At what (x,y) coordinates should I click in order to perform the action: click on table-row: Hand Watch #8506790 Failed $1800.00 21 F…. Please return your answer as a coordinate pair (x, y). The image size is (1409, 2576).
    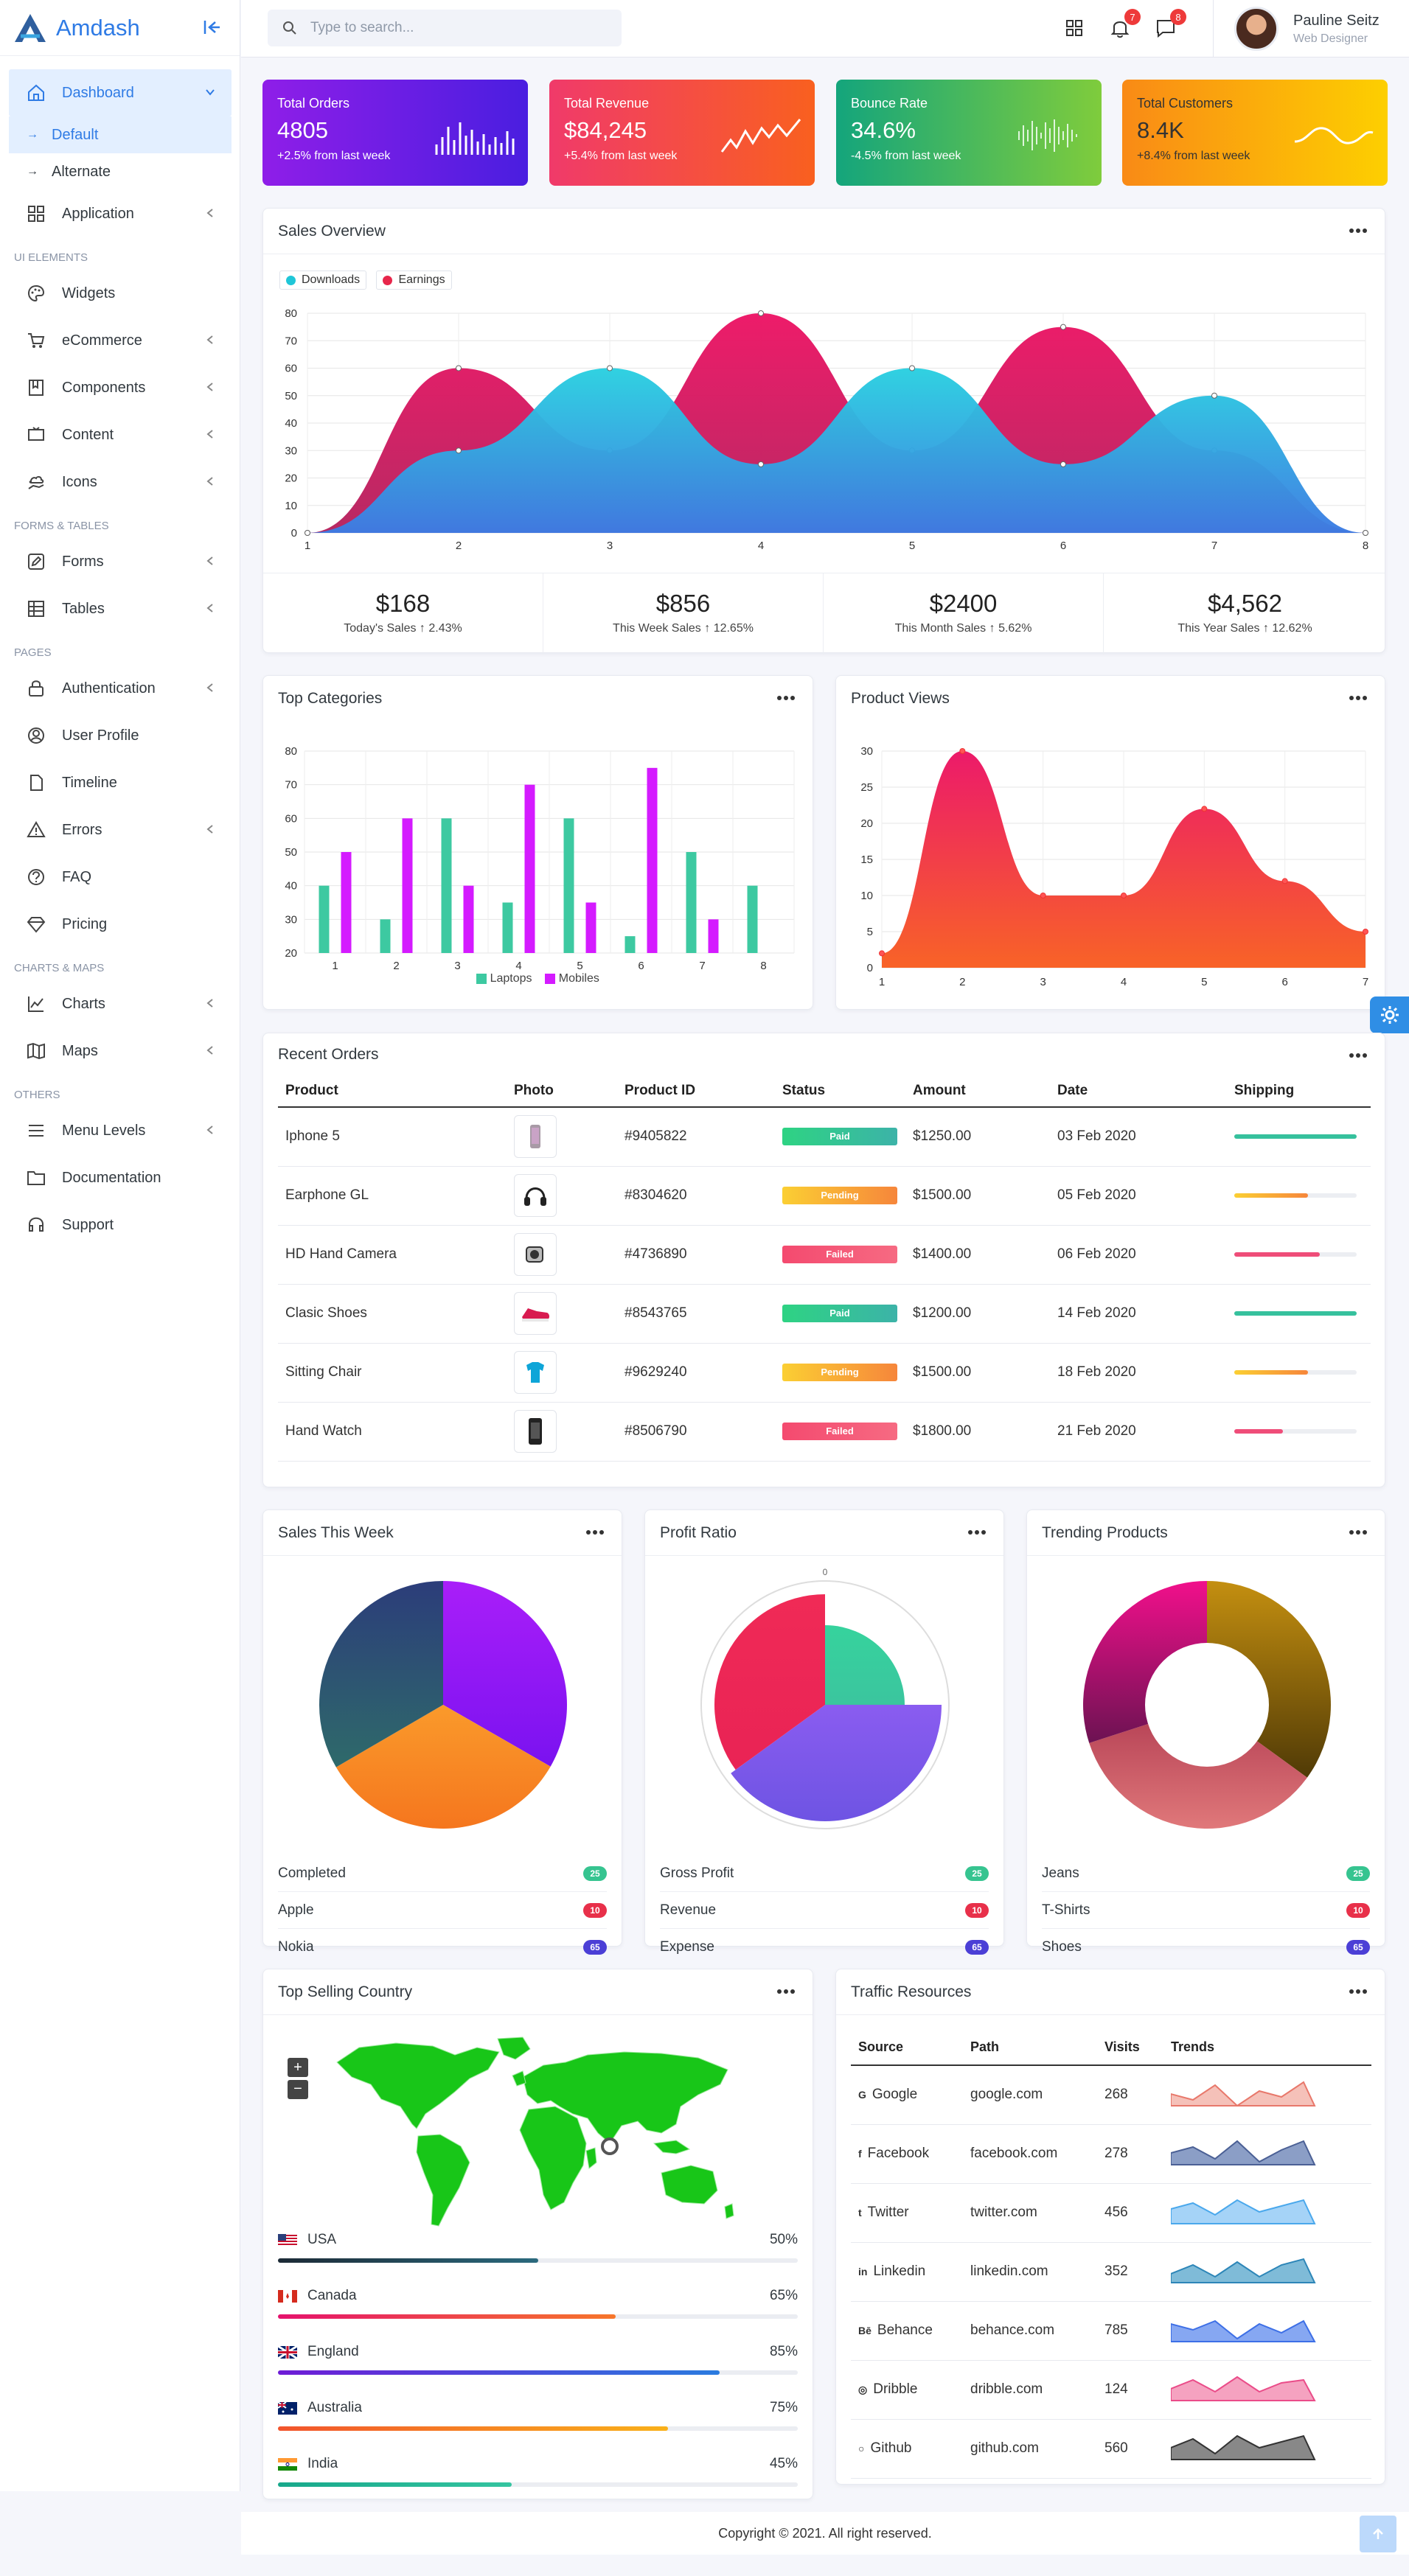
    Looking at the image, I should click on (824, 1432).